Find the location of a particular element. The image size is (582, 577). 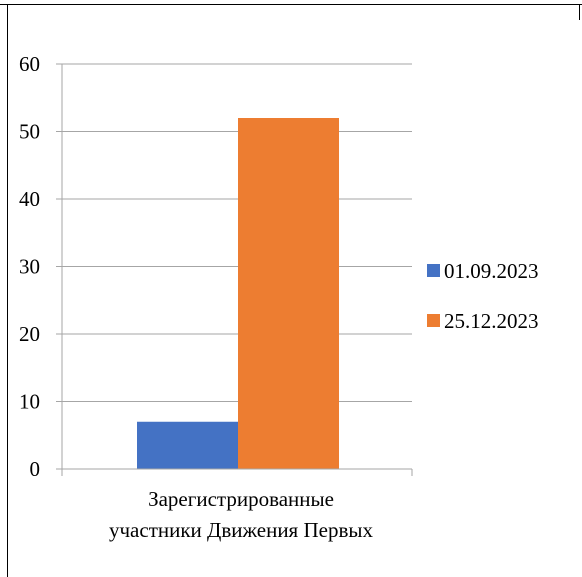

y-tick-label: 10 is located at coordinates (29, 402).